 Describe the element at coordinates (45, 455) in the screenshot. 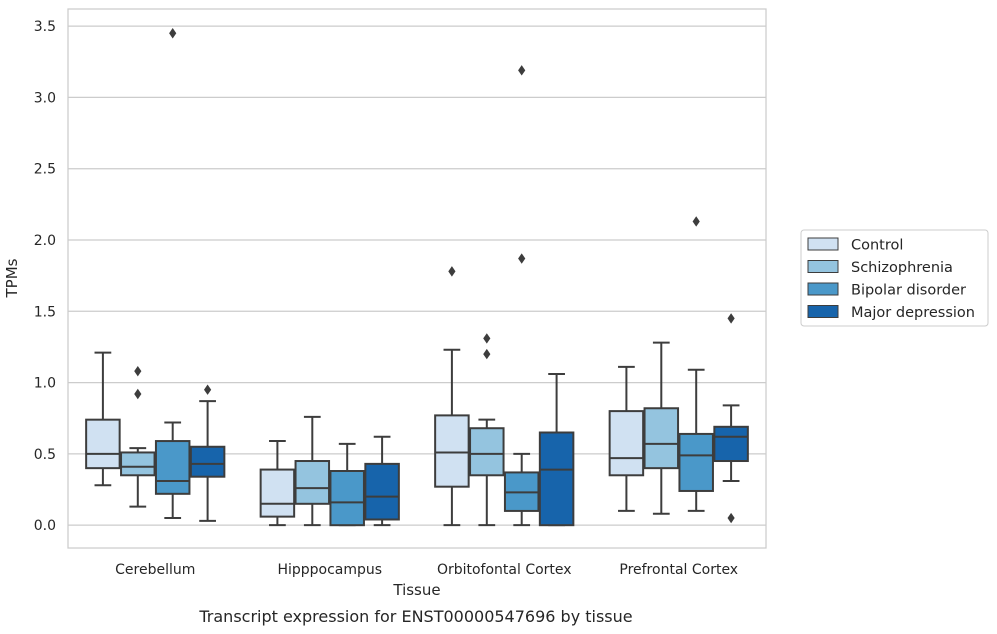

I see `y-tick-label: 0.5` at that location.